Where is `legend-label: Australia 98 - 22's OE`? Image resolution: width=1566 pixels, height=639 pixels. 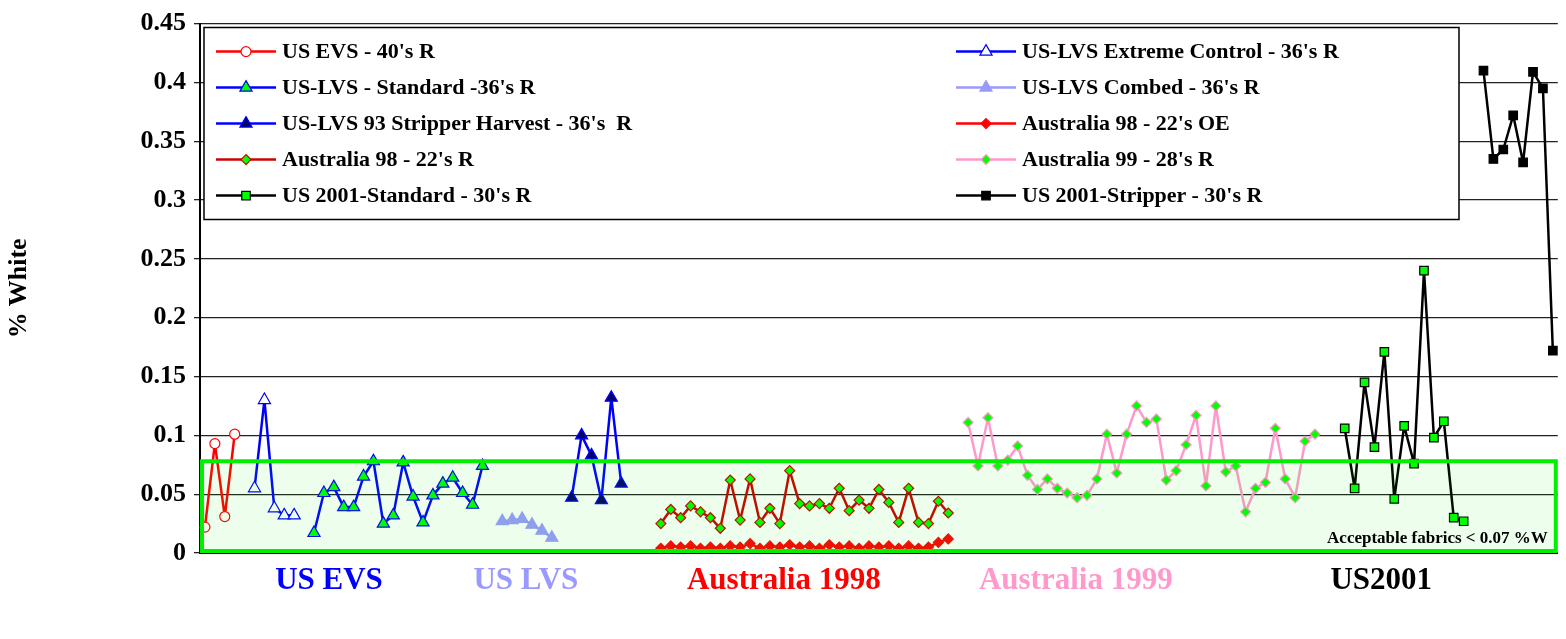 legend-label: Australia 98 - 22's OE is located at coordinates (1126, 123).